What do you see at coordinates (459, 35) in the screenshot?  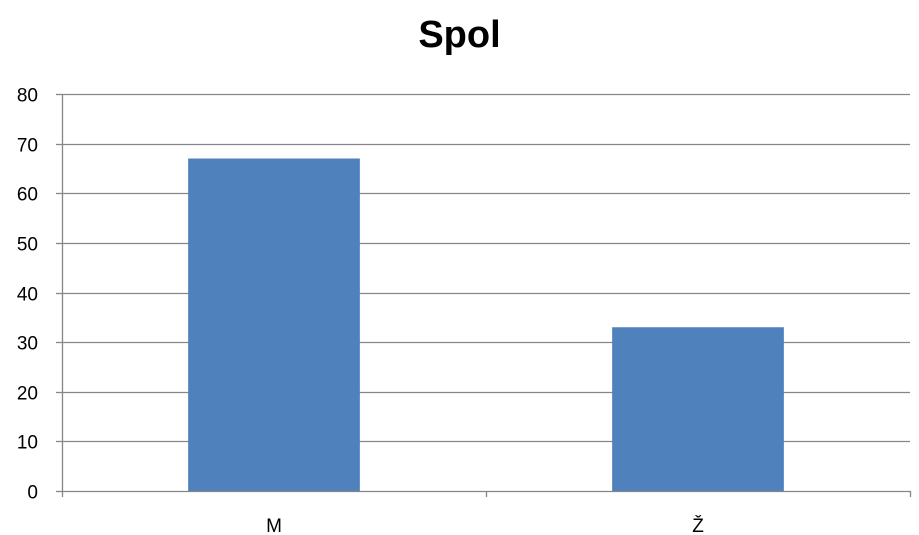 I see `chart-title: Spol` at bounding box center [459, 35].